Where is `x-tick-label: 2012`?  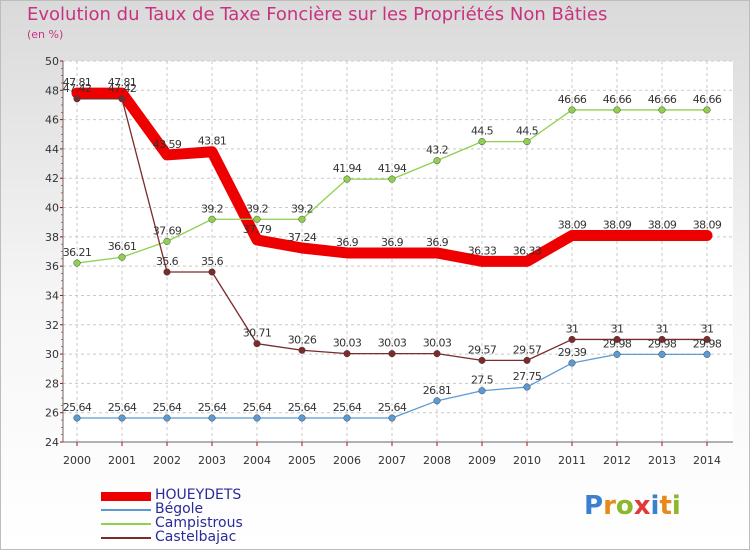 x-tick-label: 2012 is located at coordinates (617, 460).